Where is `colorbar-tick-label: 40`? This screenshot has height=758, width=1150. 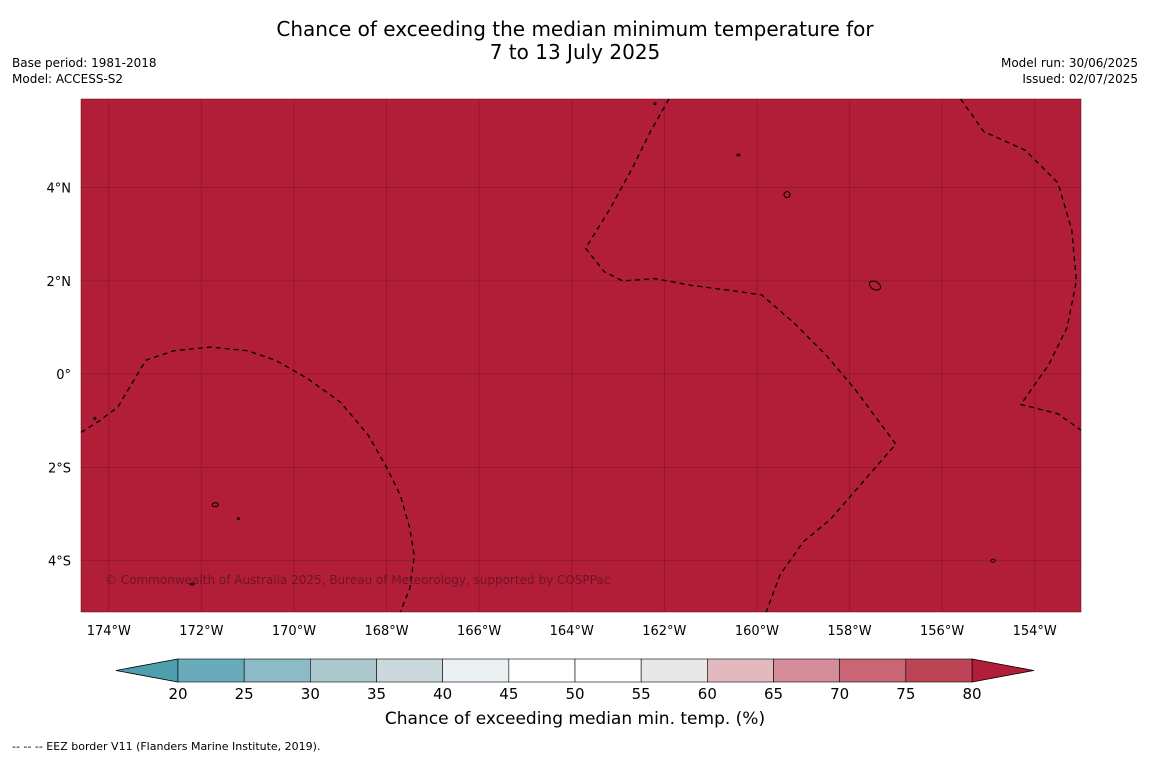 colorbar-tick-label: 40 is located at coordinates (442, 694).